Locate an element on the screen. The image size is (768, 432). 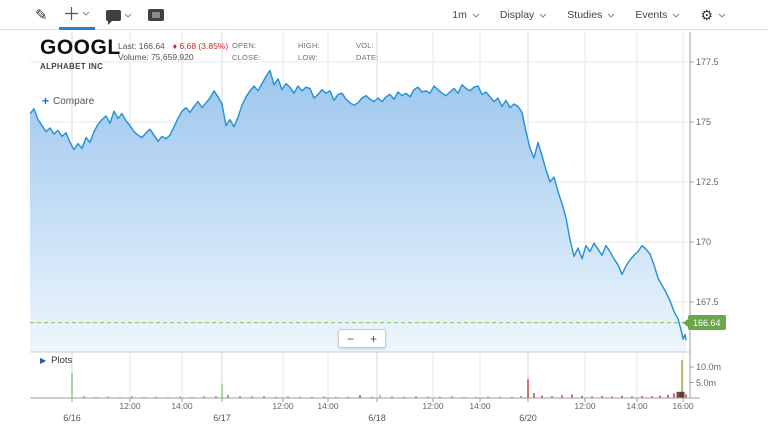
interval-label: 1m is located at coordinates (459, 15).